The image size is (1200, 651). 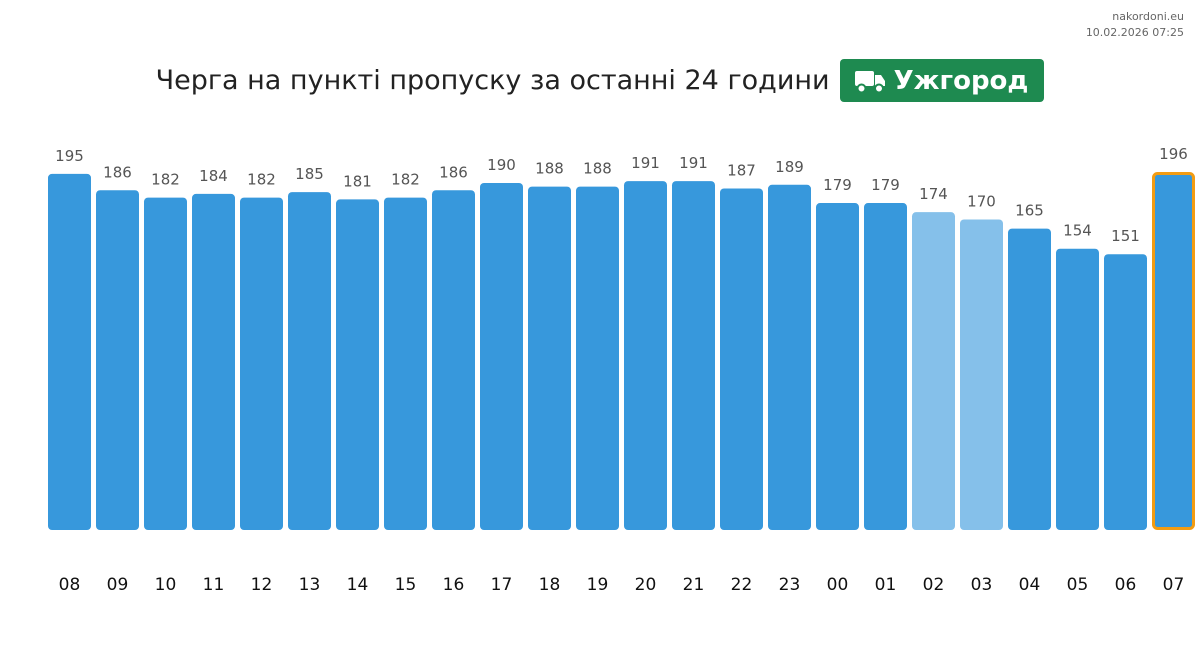 I want to click on x-tick-14: 14, so click(x=358, y=585).